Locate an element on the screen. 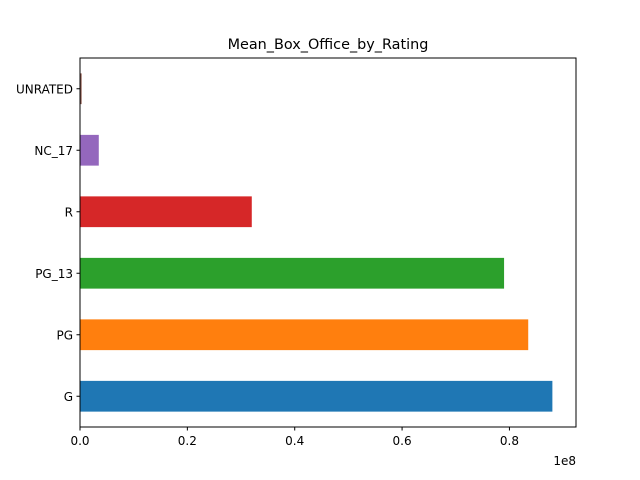 This screenshot has height=480, width=640. bar-r is located at coordinates (166, 212).